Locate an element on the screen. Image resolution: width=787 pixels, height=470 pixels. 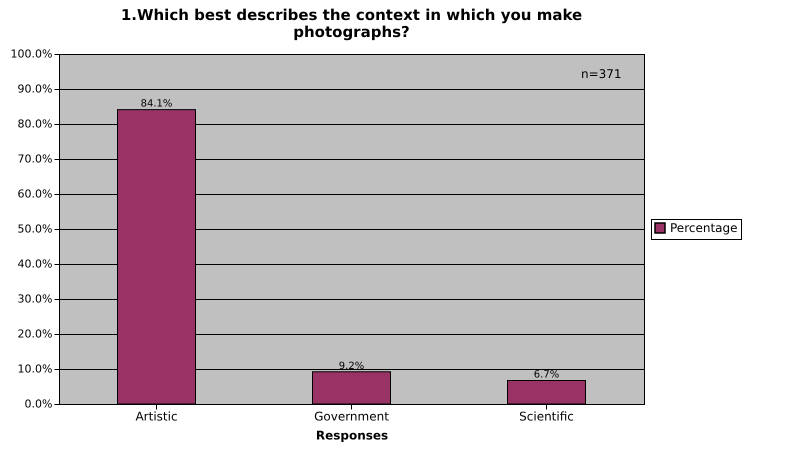
data-label: 84.1% is located at coordinates (156, 104).